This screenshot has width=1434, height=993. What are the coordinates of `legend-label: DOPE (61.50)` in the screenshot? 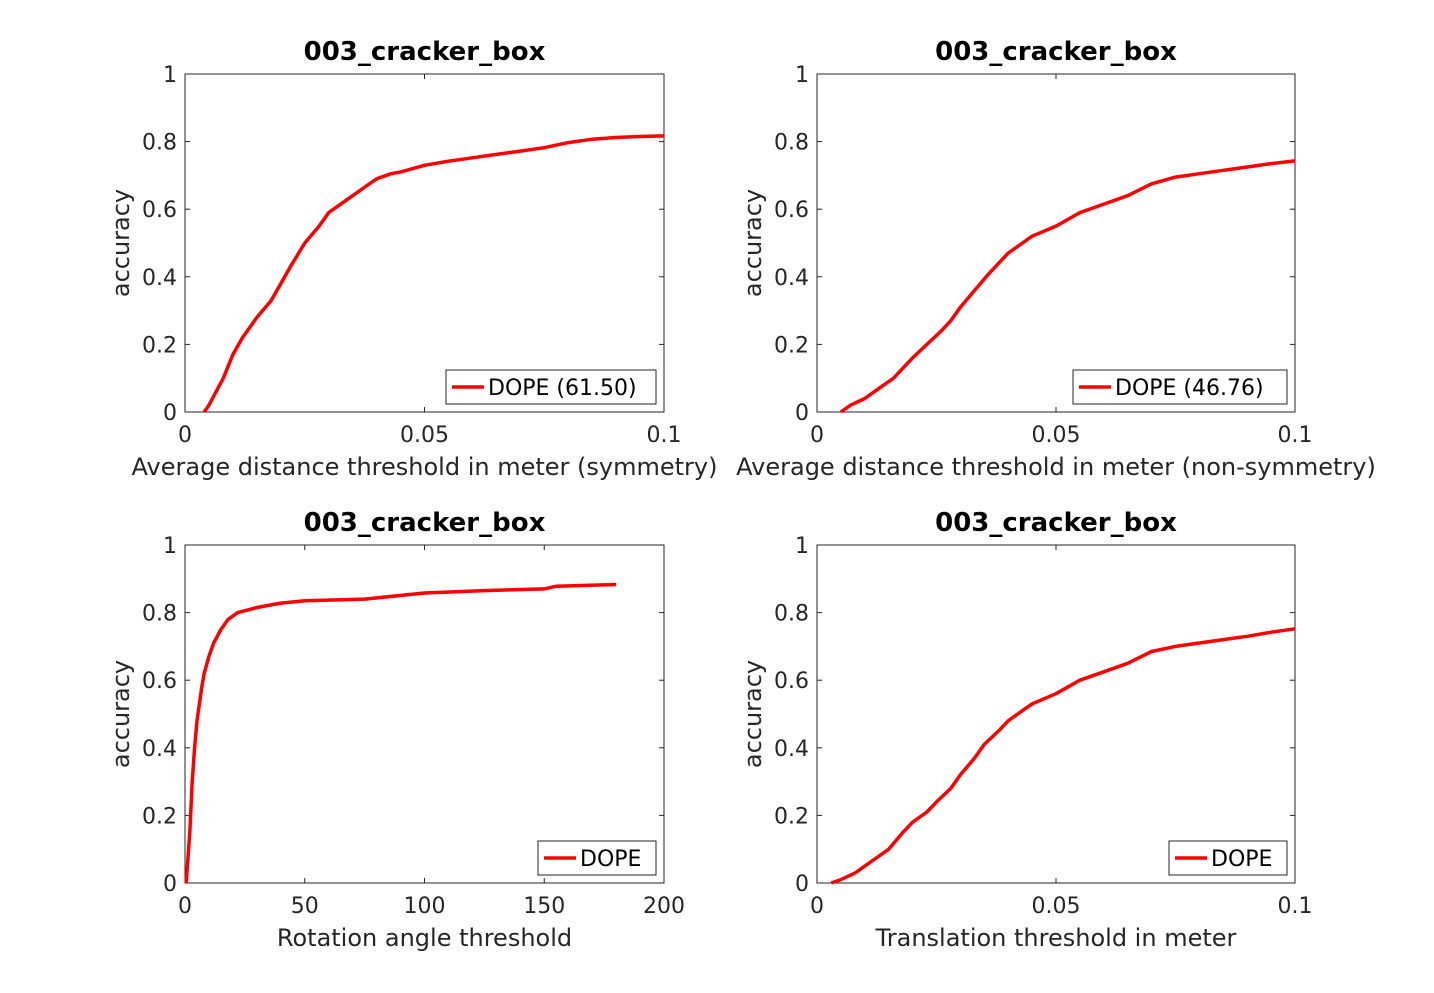 It's located at (562, 388).